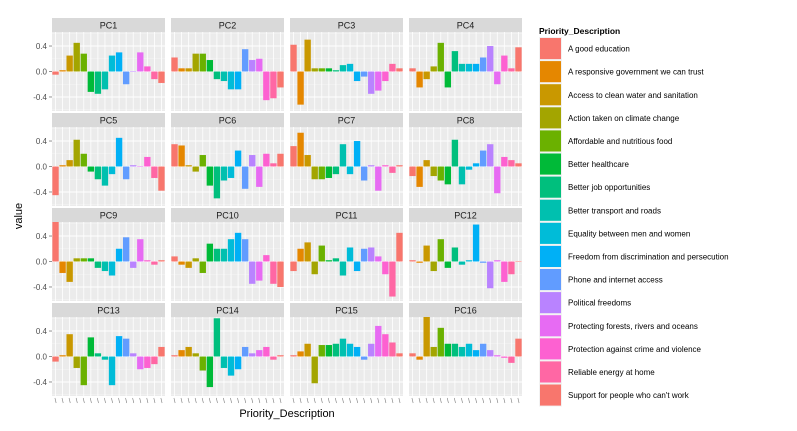  What do you see at coordinates (108, 311) in the screenshot?
I see `facet-strip-label: PC13` at bounding box center [108, 311].